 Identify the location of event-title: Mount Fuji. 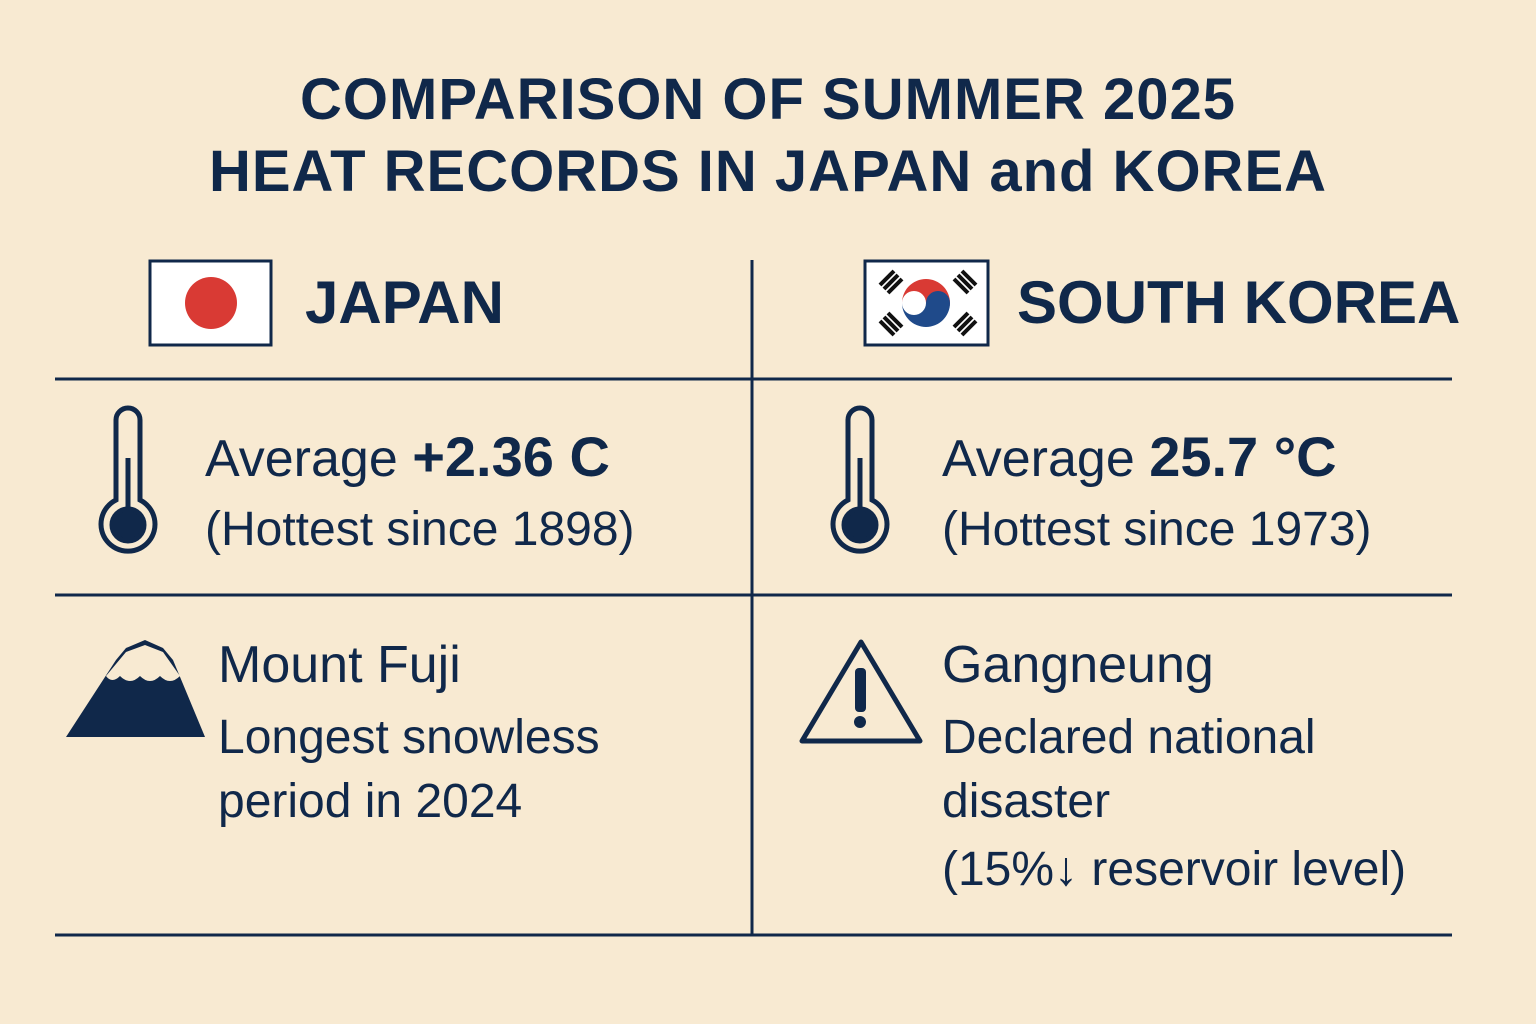
(339, 665).